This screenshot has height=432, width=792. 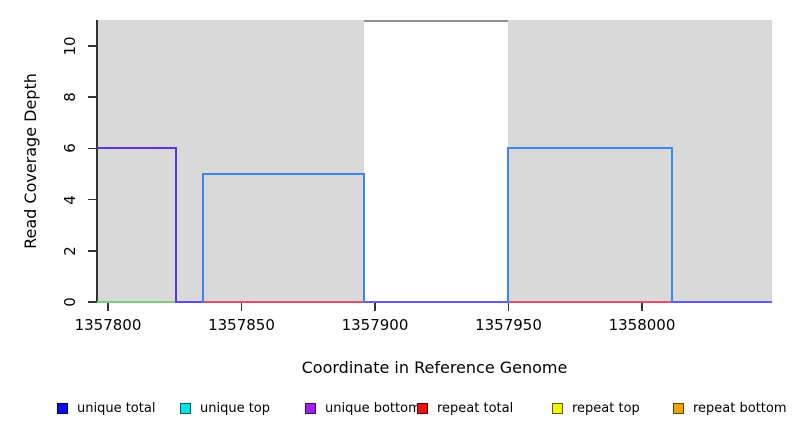 What do you see at coordinates (422, 408) in the screenshot?
I see `repeat-total-swatch-icon` at bounding box center [422, 408].